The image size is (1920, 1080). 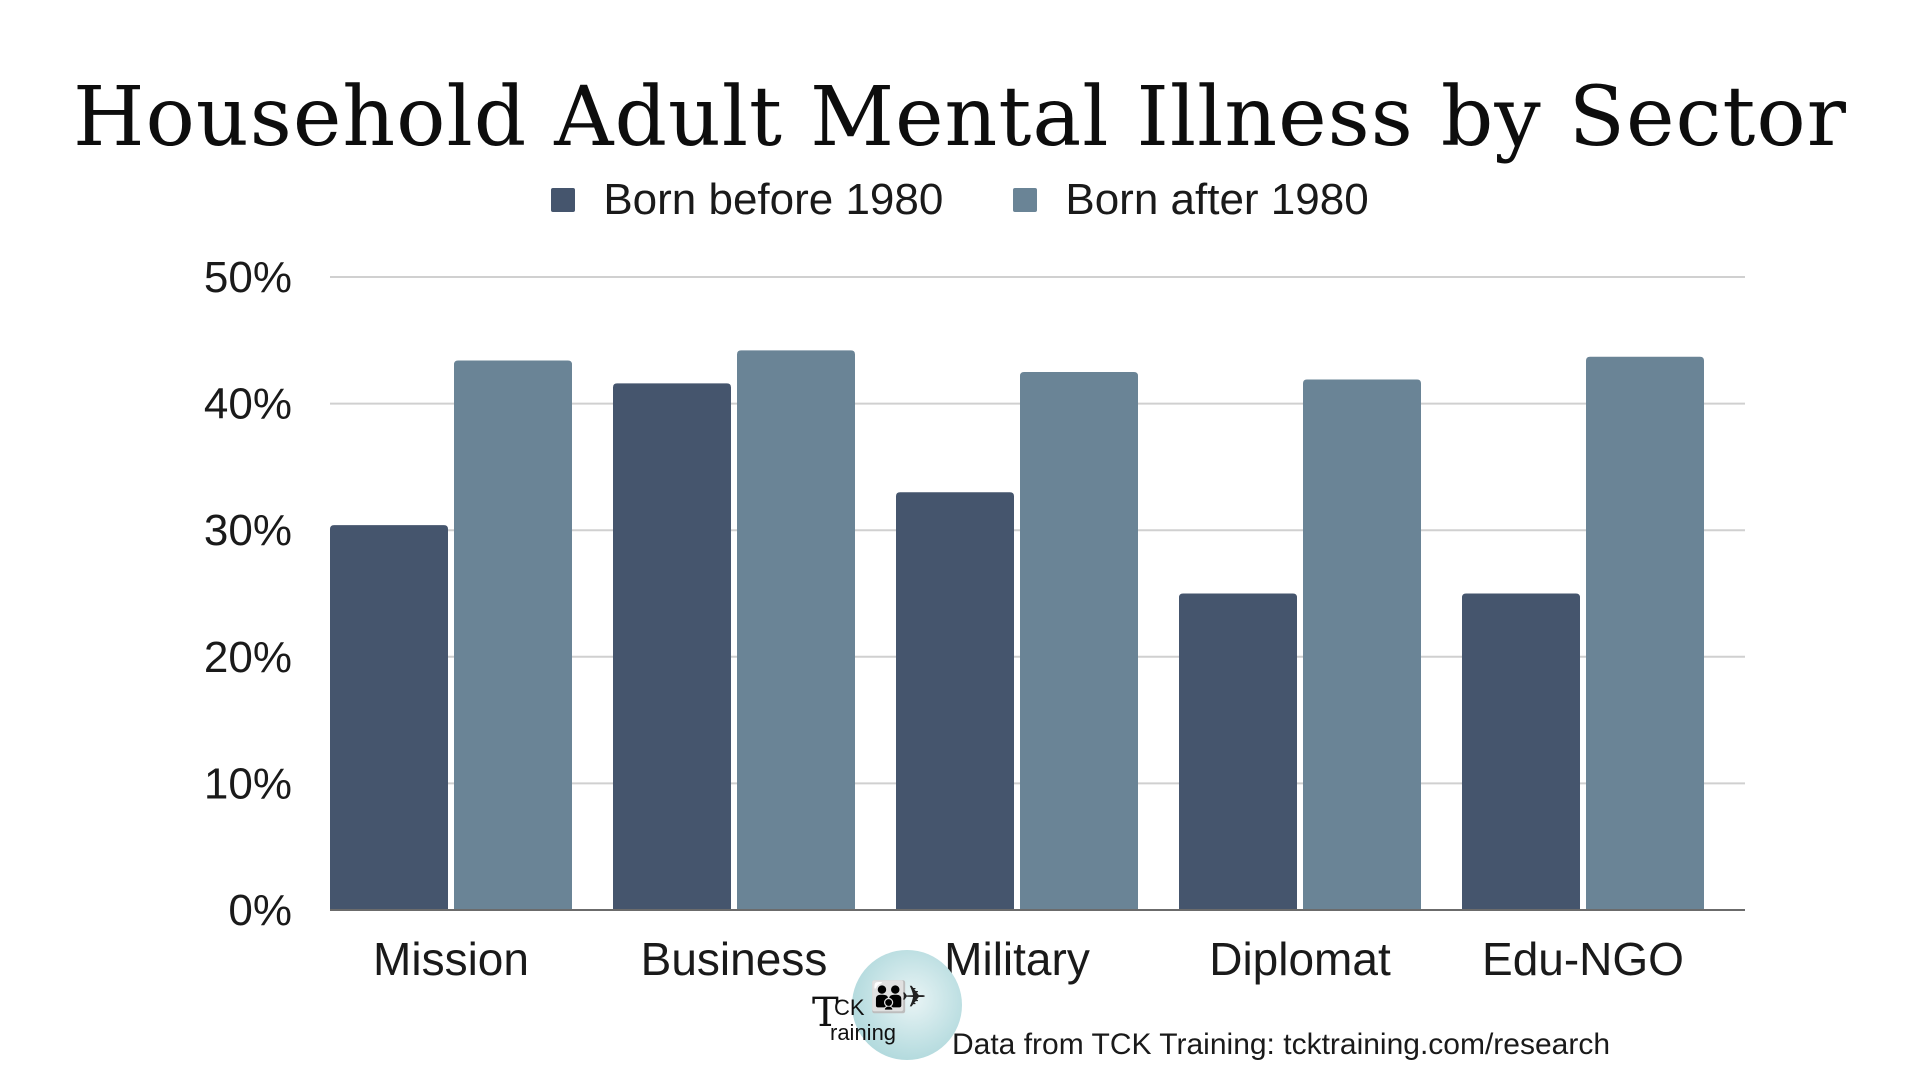 I want to click on y-tick-label: 50%, so click(x=248, y=277).